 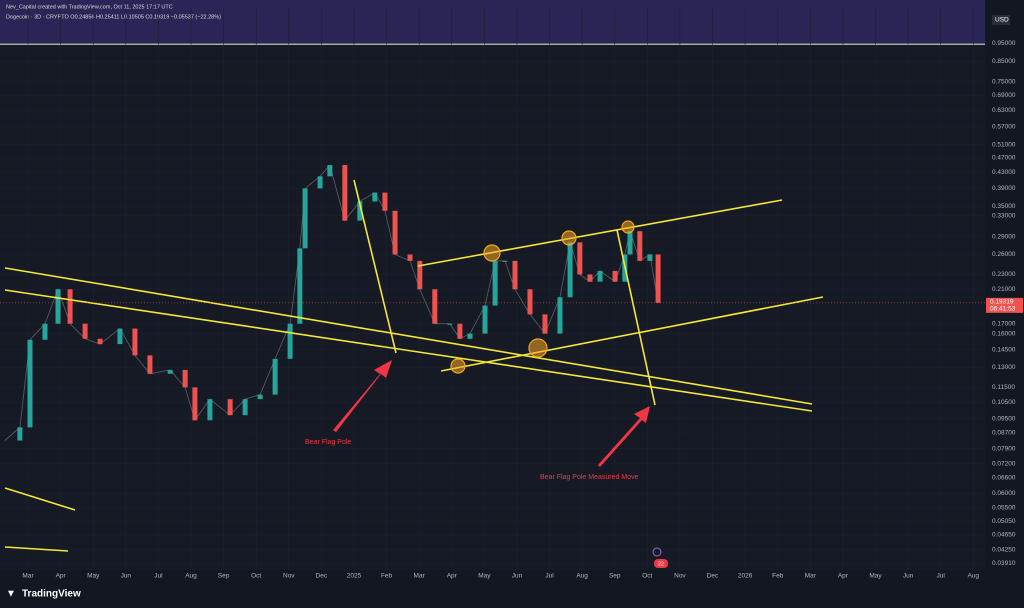 I want to click on y-tick-label: 0.39000, so click(x=1004, y=188).